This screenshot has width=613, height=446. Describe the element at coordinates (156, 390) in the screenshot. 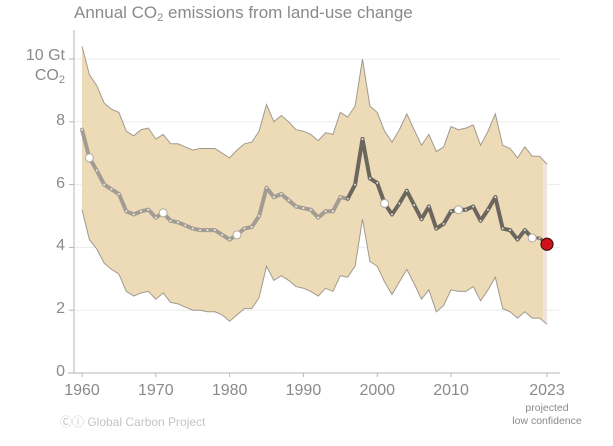

I see `x-tick-label-1970: 1970` at that location.